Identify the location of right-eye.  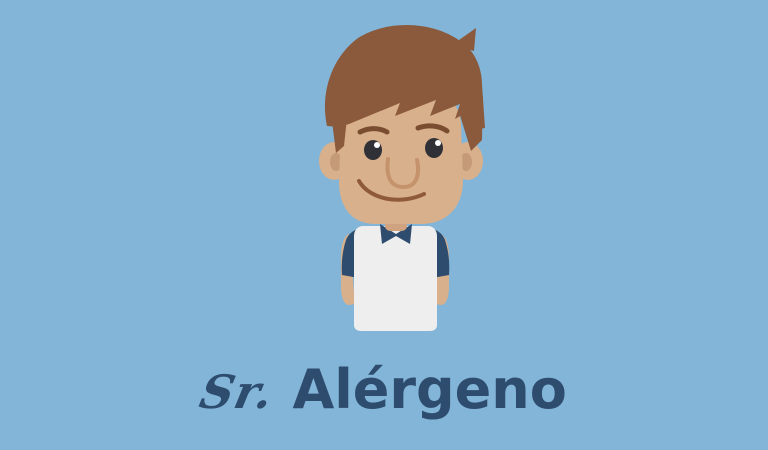
(434, 148).